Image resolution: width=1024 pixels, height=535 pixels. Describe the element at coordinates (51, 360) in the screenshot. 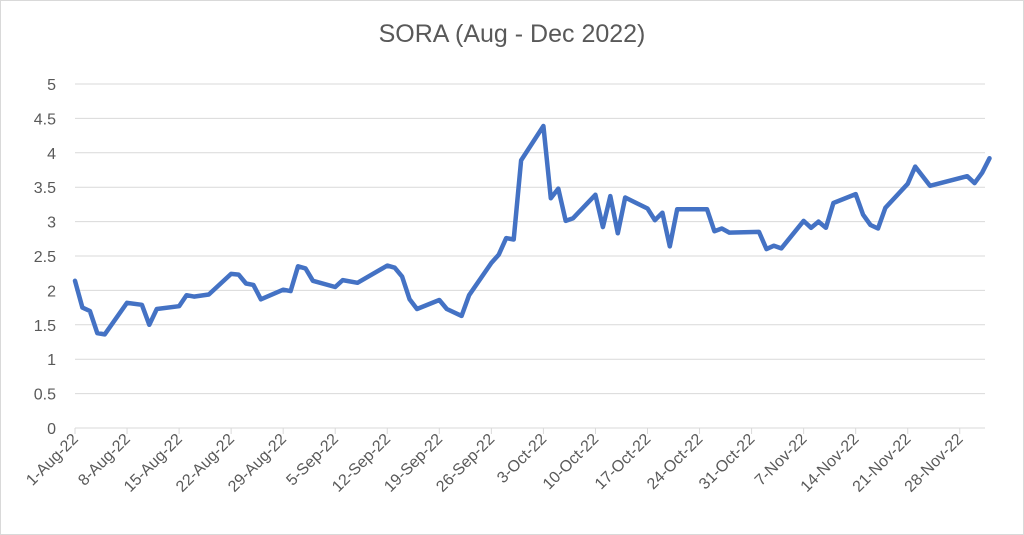

I see `y-tick-label: 1` at that location.